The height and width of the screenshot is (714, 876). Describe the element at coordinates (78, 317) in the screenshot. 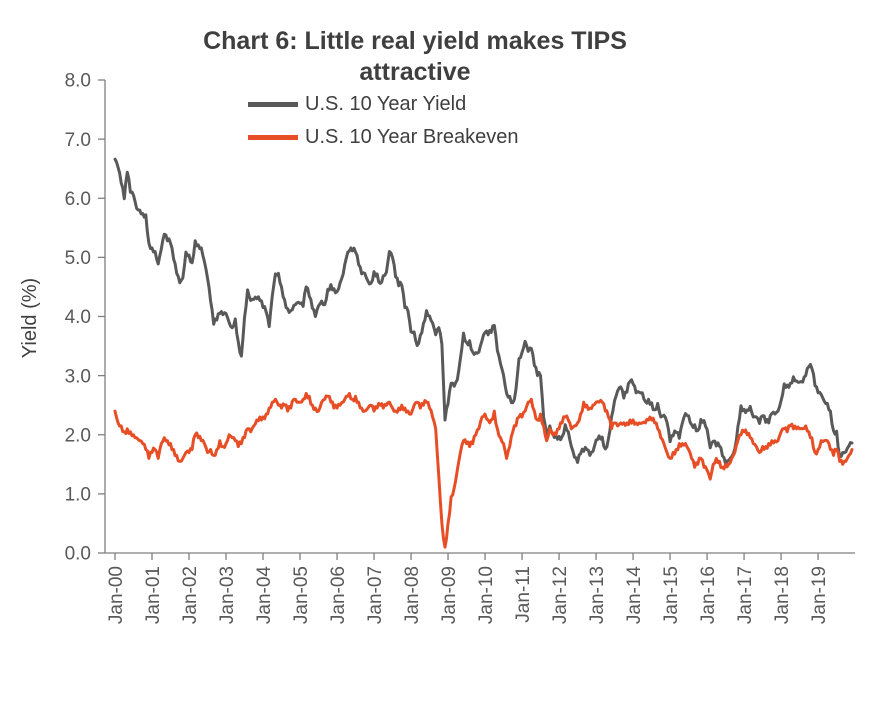

I see `svg-text: 4.0` at that location.